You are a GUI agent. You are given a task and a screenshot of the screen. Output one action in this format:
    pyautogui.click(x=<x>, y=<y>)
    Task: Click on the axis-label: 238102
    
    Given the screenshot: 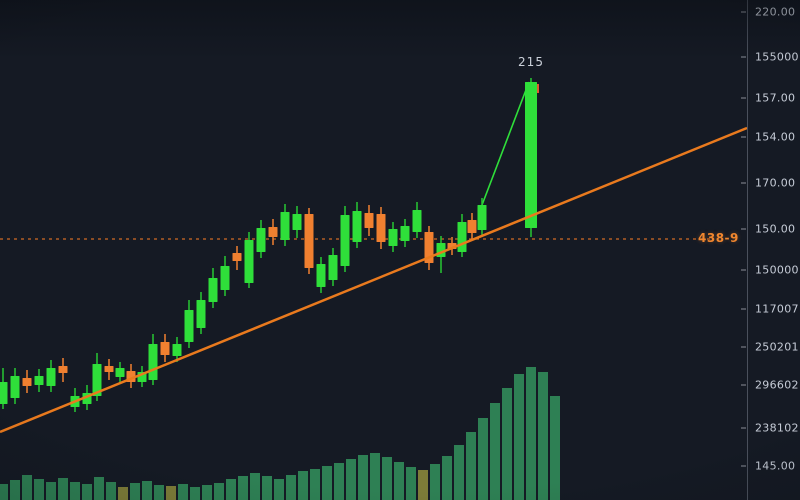 What is the action you would take?
    pyautogui.click(x=777, y=428)
    